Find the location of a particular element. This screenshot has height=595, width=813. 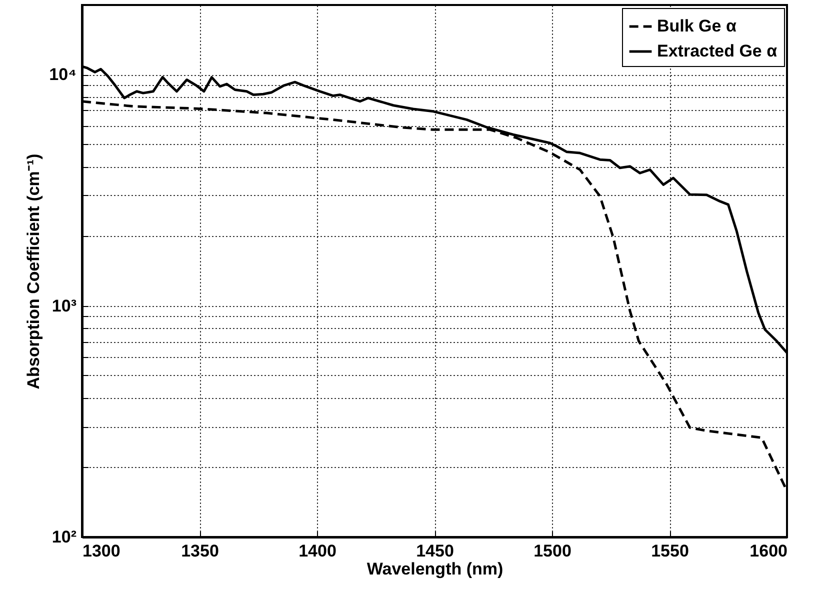

x-tick-label: 1400 is located at coordinates (317, 551).